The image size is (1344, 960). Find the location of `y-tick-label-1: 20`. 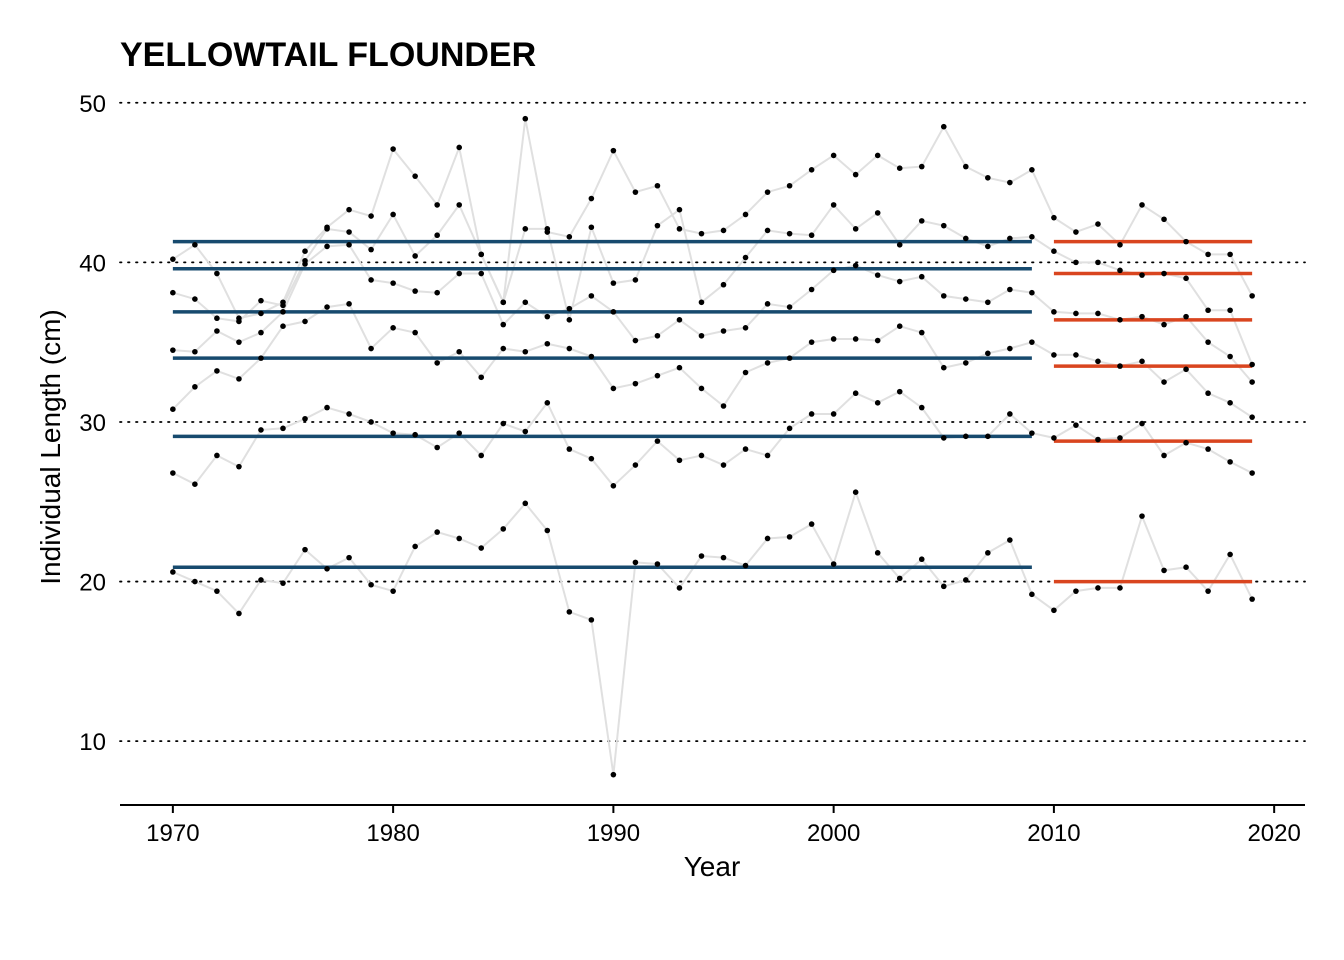

y-tick-label-1: 20 is located at coordinates (92, 583).